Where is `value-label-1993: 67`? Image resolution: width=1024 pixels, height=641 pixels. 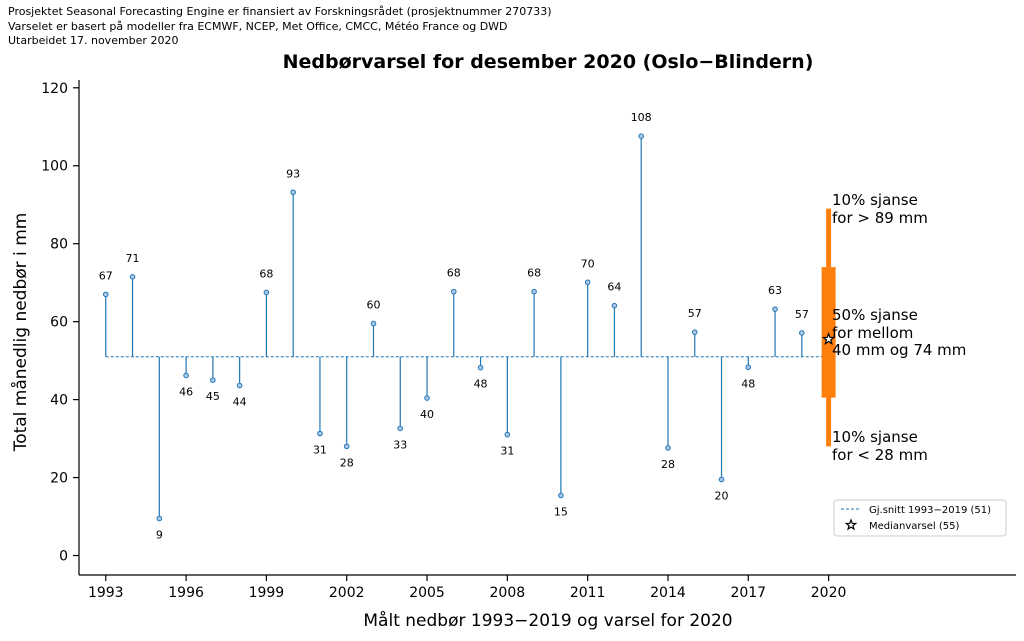
value-label-1993: 67 is located at coordinates (106, 275).